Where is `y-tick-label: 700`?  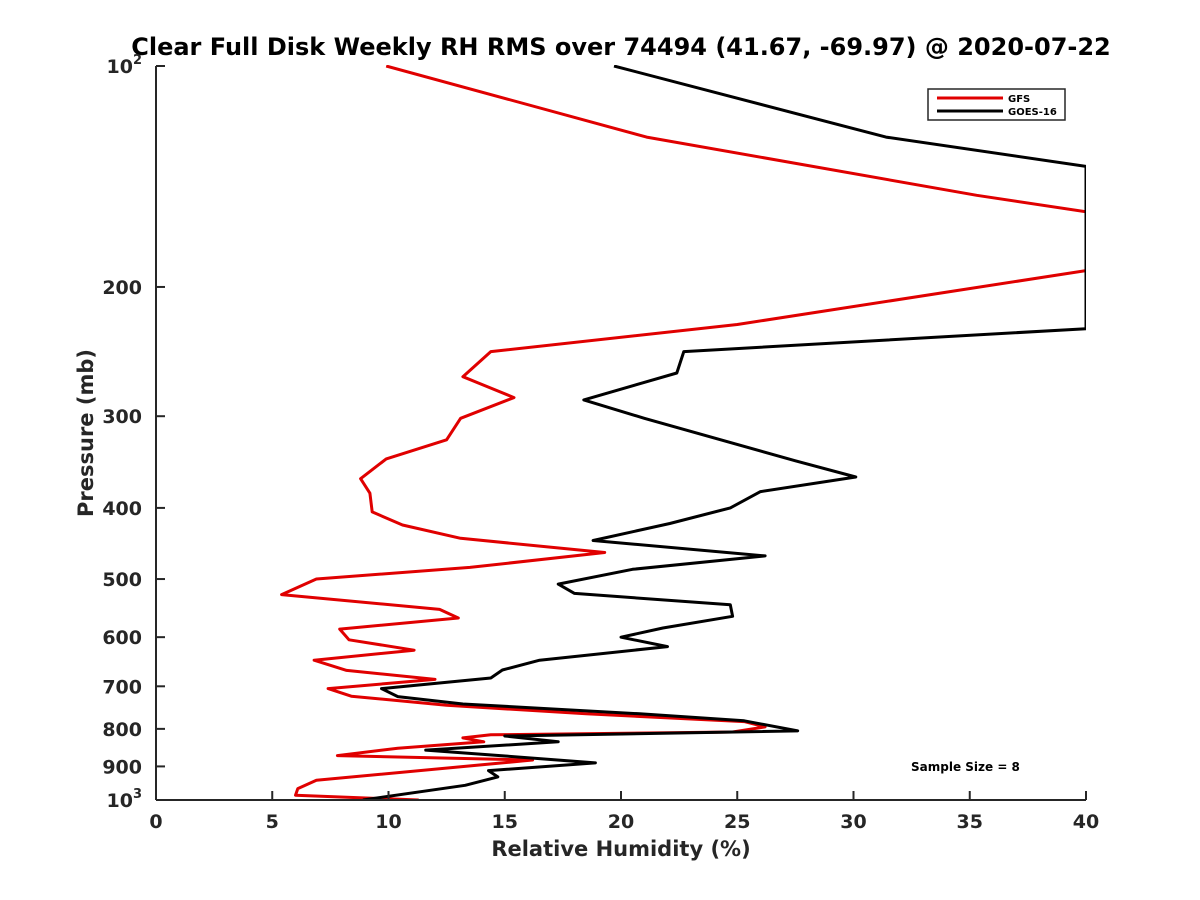 y-tick-label: 700 is located at coordinates (122, 687).